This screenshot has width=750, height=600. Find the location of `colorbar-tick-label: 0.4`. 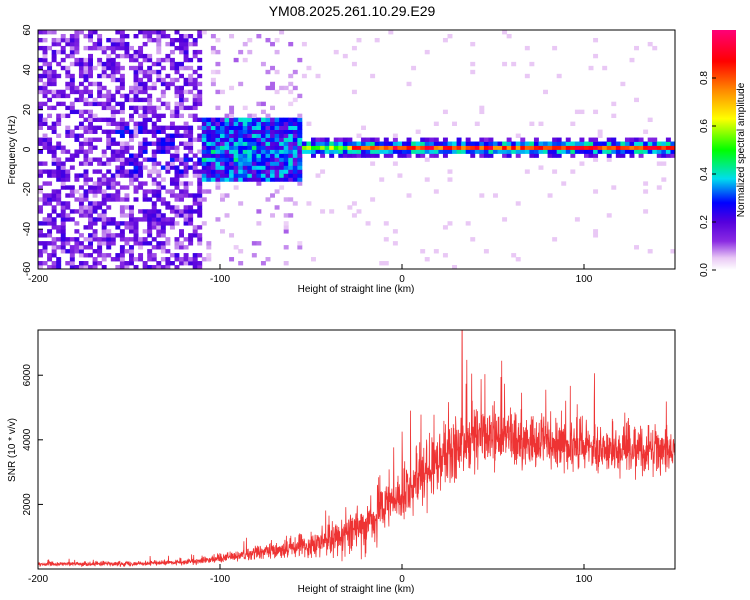

colorbar-tick-label: 0.4 is located at coordinates (704, 174).